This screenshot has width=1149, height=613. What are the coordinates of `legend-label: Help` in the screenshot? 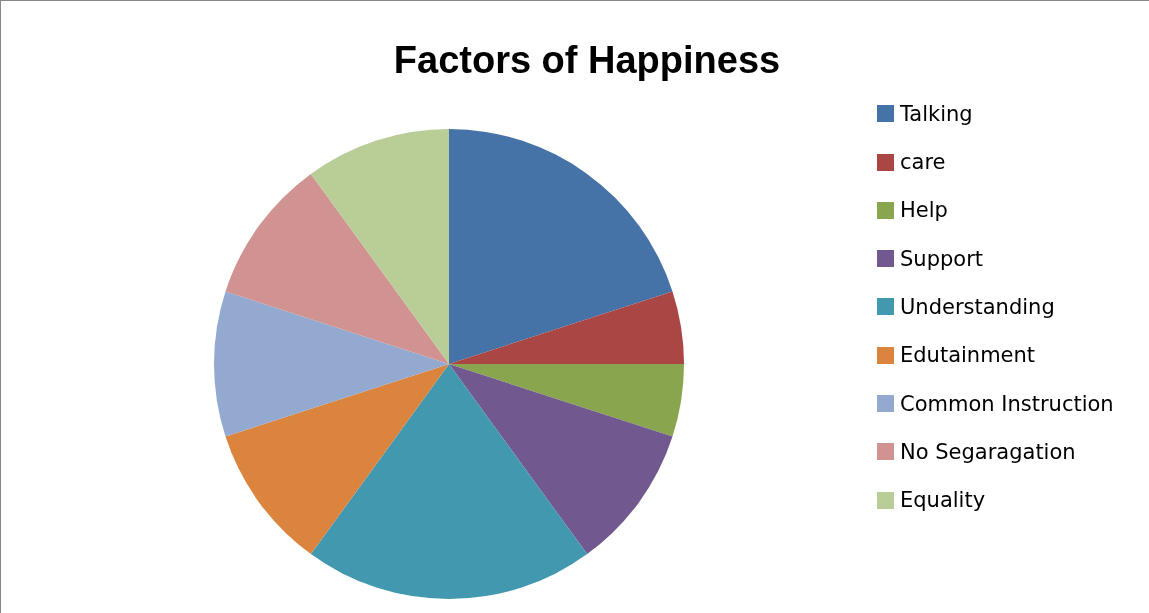 It's located at (924, 210).